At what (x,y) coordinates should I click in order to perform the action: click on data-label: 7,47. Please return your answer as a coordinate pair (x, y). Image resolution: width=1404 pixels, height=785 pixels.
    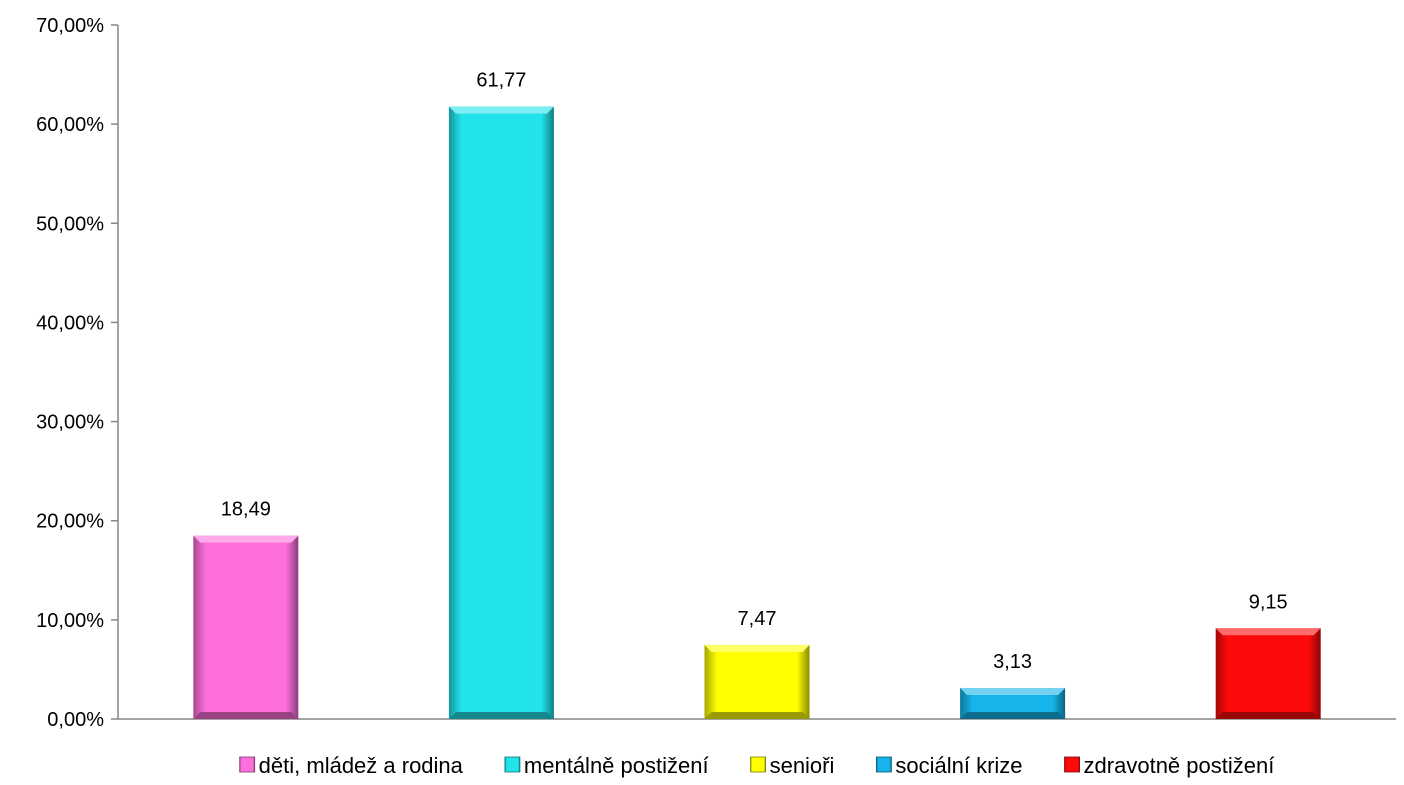
    Looking at the image, I should click on (757, 619).